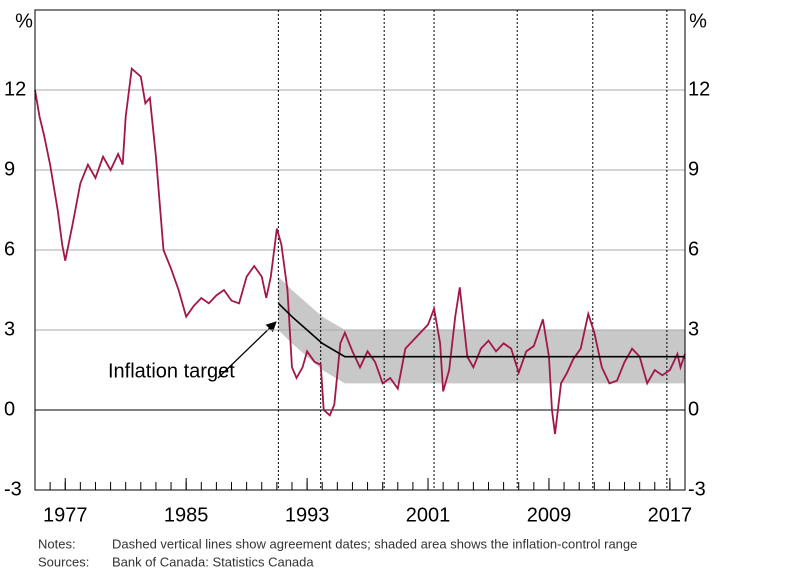 The width and height of the screenshot is (788, 577). Describe the element at coordinates (9, 329) in the screenshot. I see `y-tick-label: 3` at that location.